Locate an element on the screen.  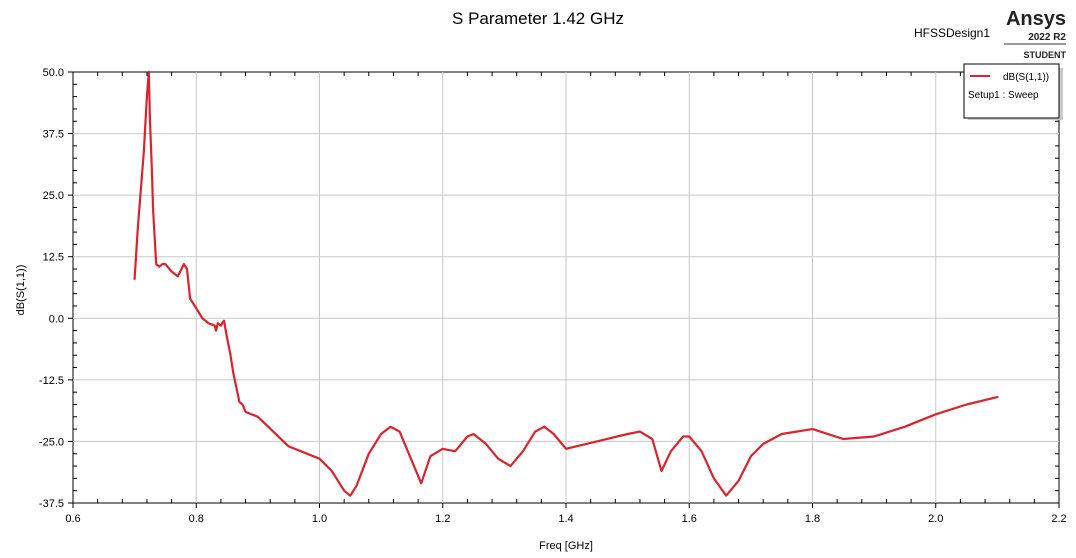
y-tick-label: 50.0 is located at coordinates (53, 73).